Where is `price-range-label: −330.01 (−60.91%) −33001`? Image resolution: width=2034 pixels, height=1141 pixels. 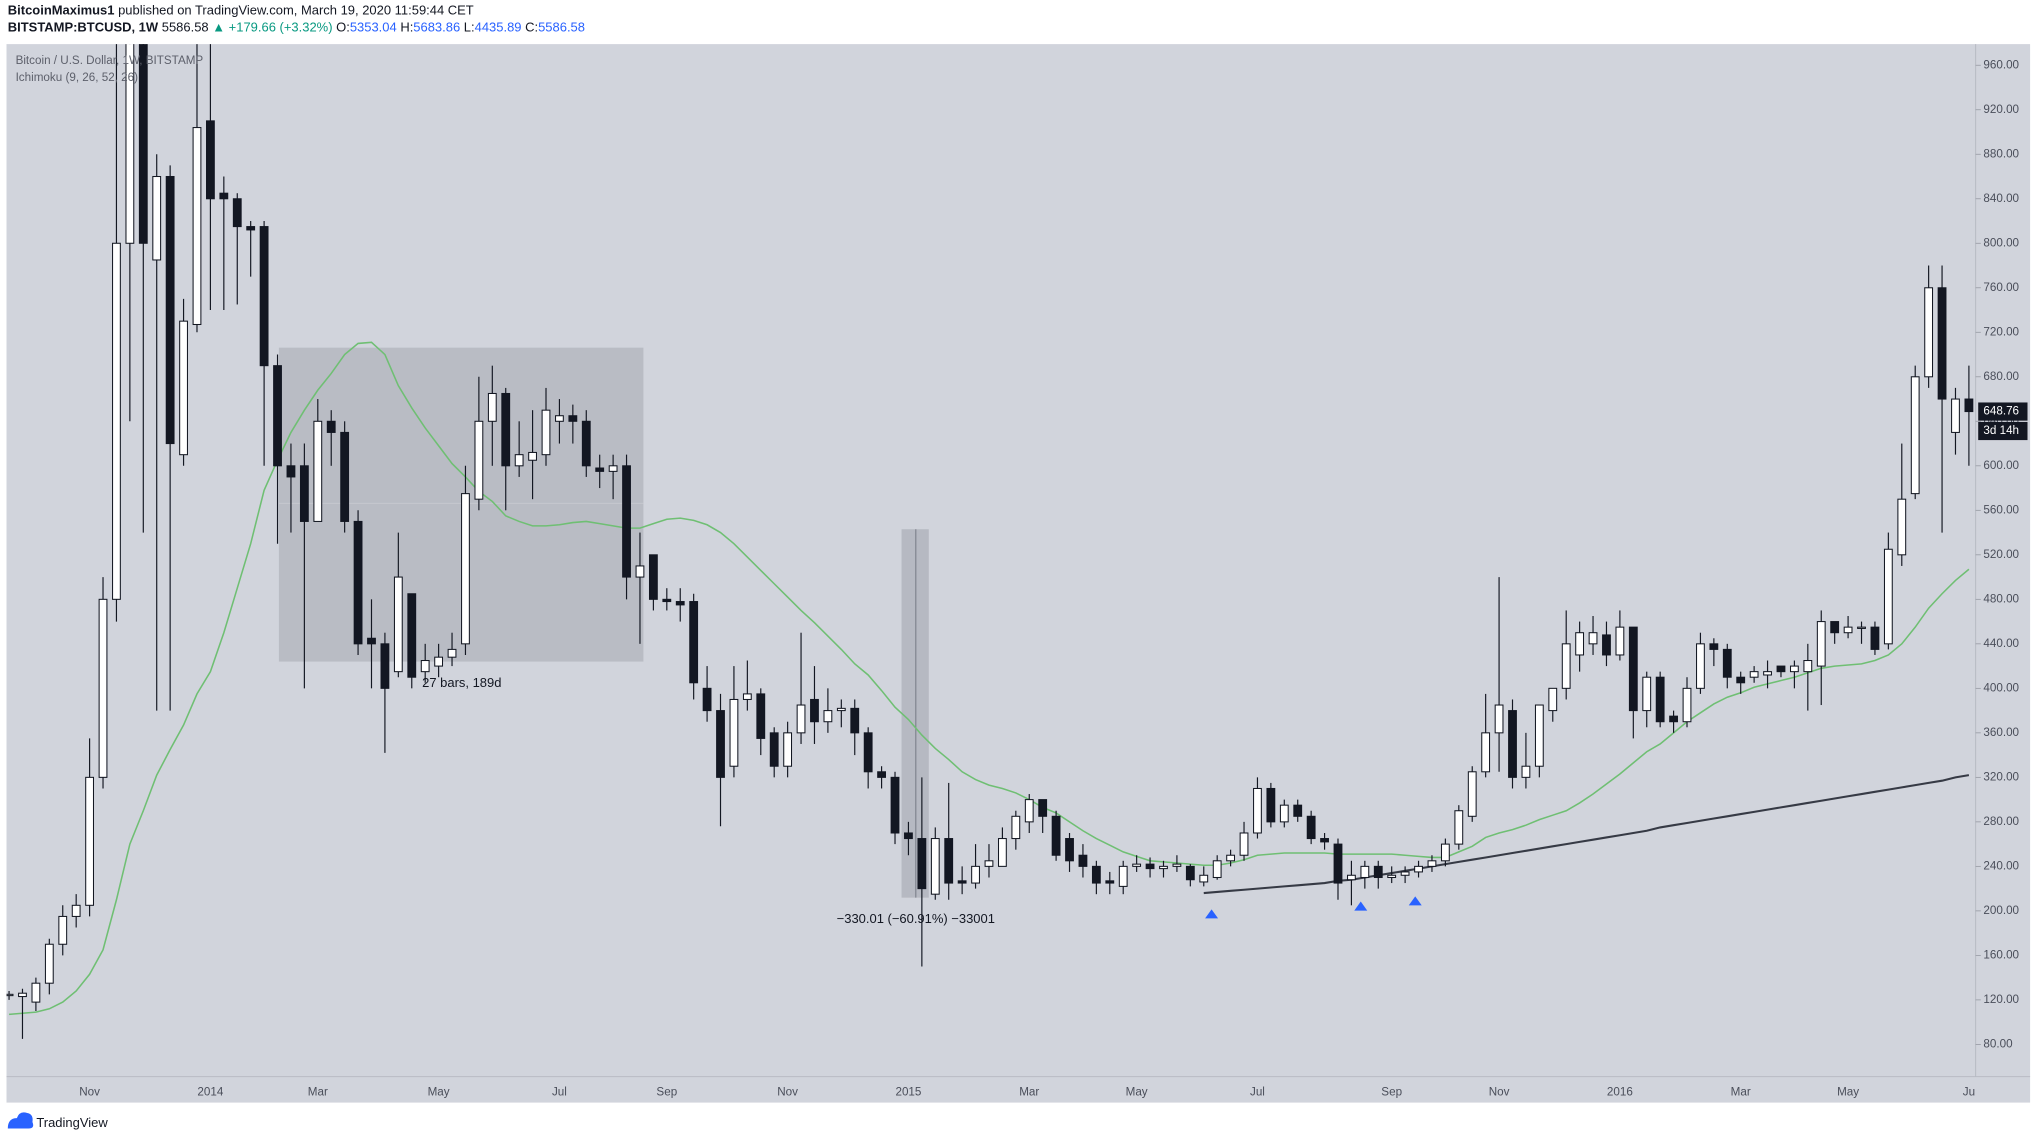
price-range-label: −330.01 (−60.91%) −33001 is located at coordinates (916, 918).